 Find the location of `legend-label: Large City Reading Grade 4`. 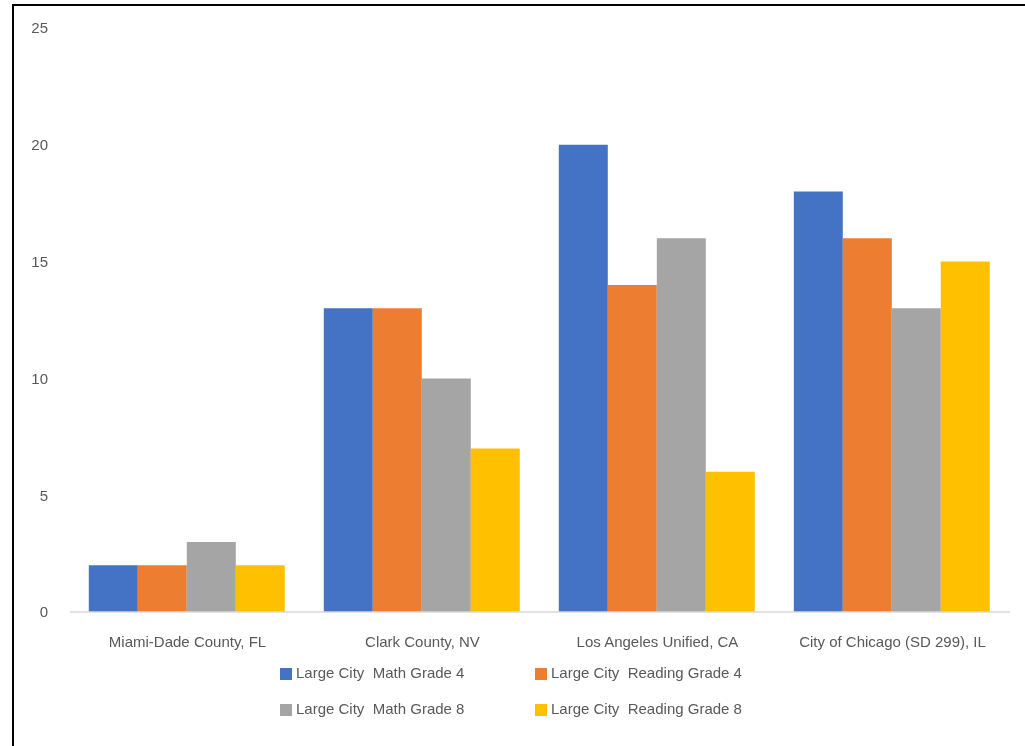

legend-label: Large City Reading Grade 4 is located at coordinates (646, 672).